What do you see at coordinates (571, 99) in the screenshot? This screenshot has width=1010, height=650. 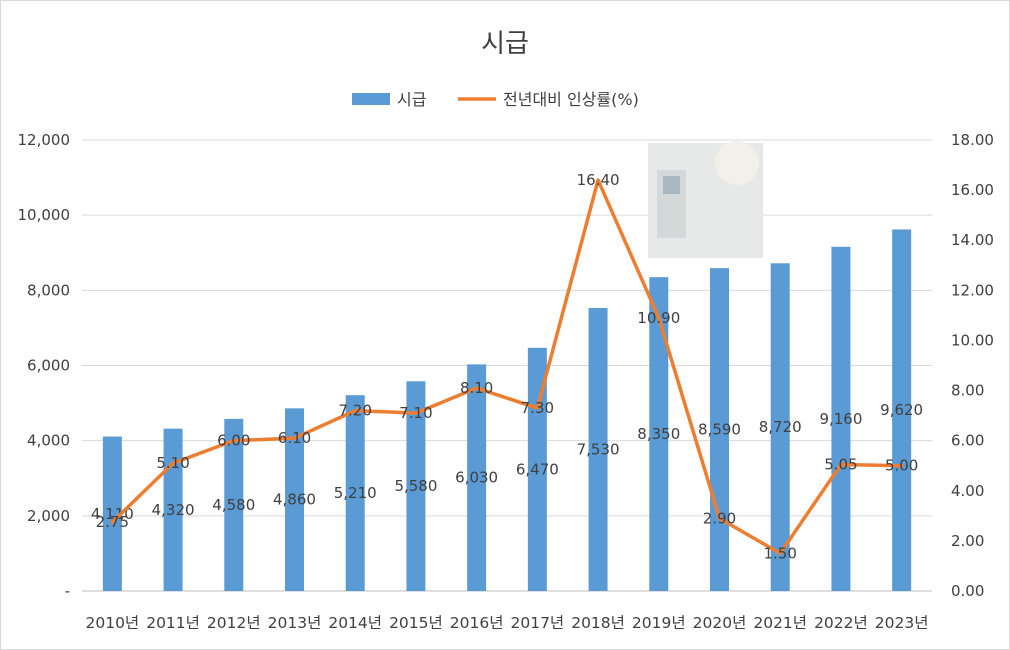 I see `legend-label-line: 전년대비 인상률(%)` at bounding box center [571, 99].